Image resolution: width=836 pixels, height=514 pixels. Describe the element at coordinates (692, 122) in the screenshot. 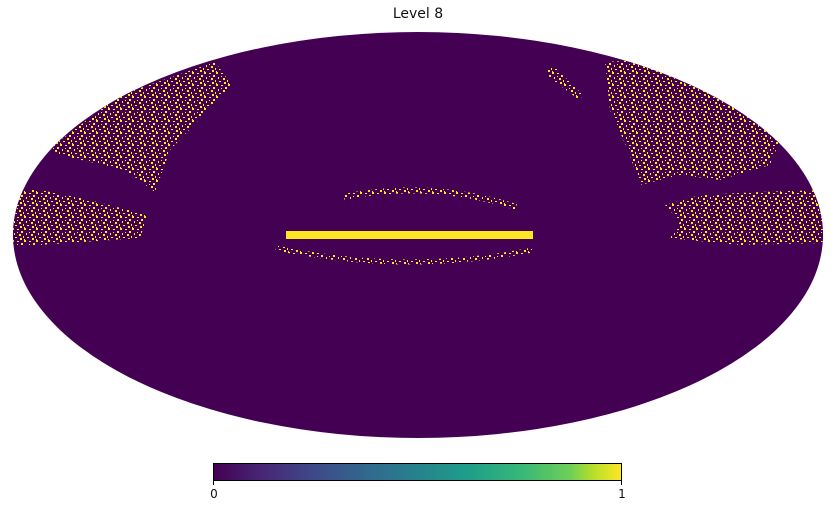

I see `region-north-east` at that location.